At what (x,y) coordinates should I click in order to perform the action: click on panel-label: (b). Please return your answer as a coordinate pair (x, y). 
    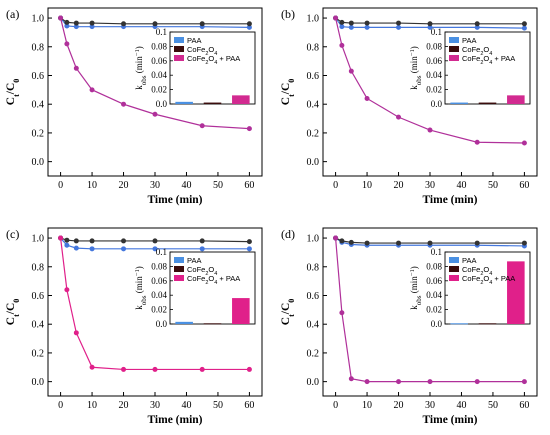
    Looking at the image, I should click on (288, 14).